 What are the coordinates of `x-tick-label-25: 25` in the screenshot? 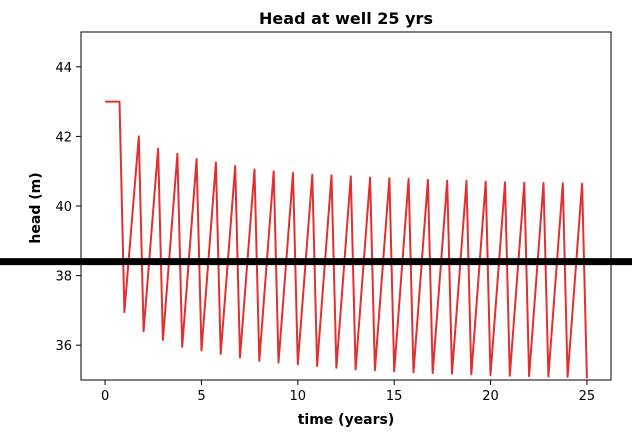 It's located at (587, 396).